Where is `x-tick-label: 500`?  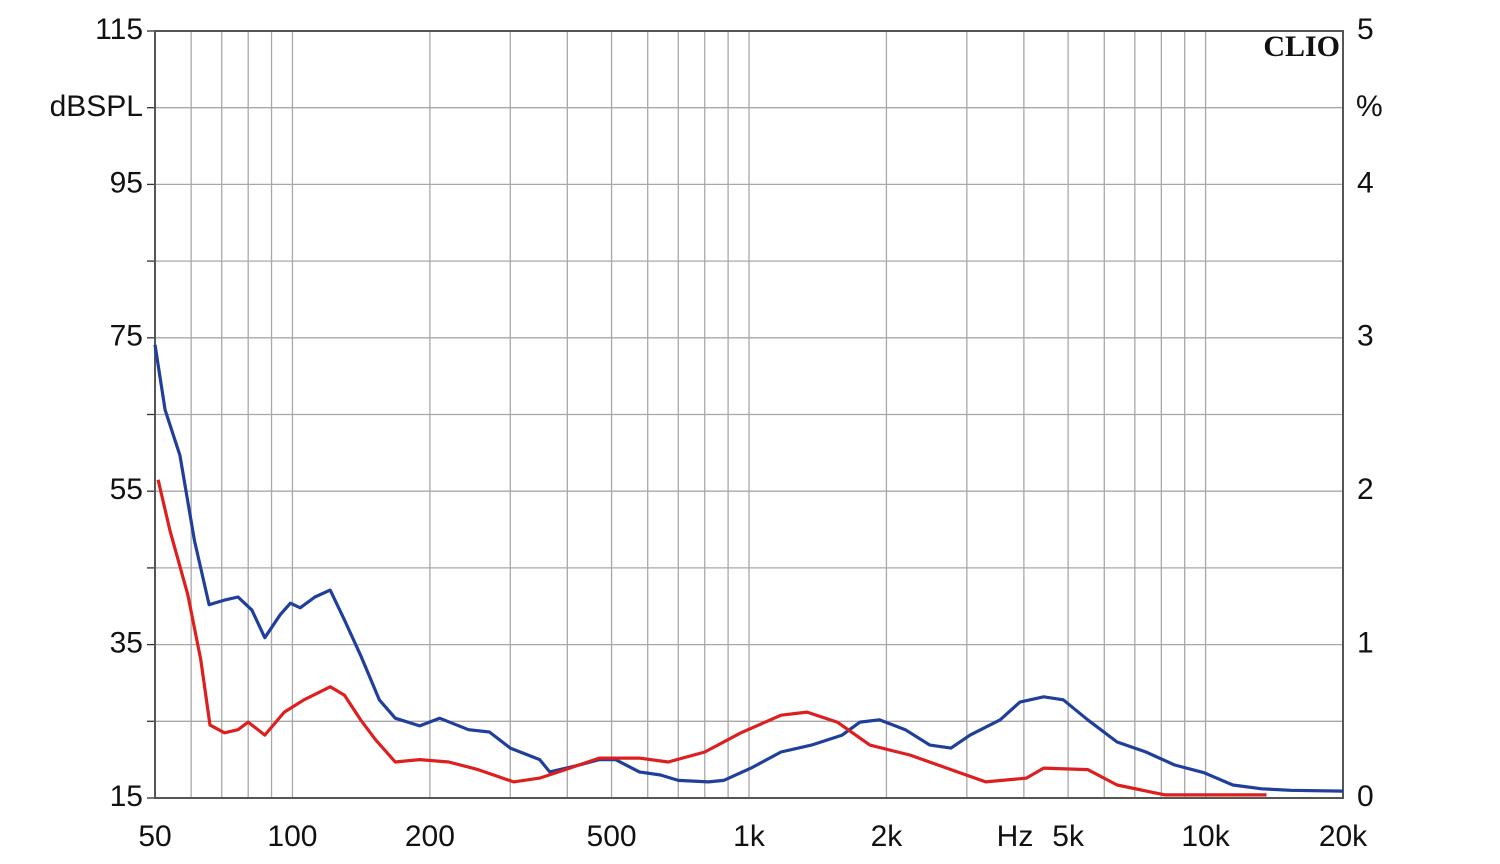 x-tick-label: 500 is located at coordinates (612, 836).